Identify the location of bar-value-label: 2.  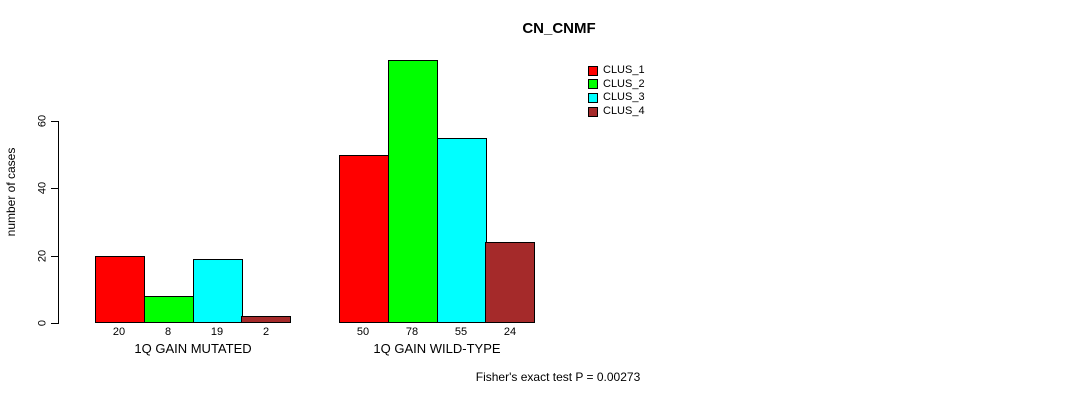
(266, 332).